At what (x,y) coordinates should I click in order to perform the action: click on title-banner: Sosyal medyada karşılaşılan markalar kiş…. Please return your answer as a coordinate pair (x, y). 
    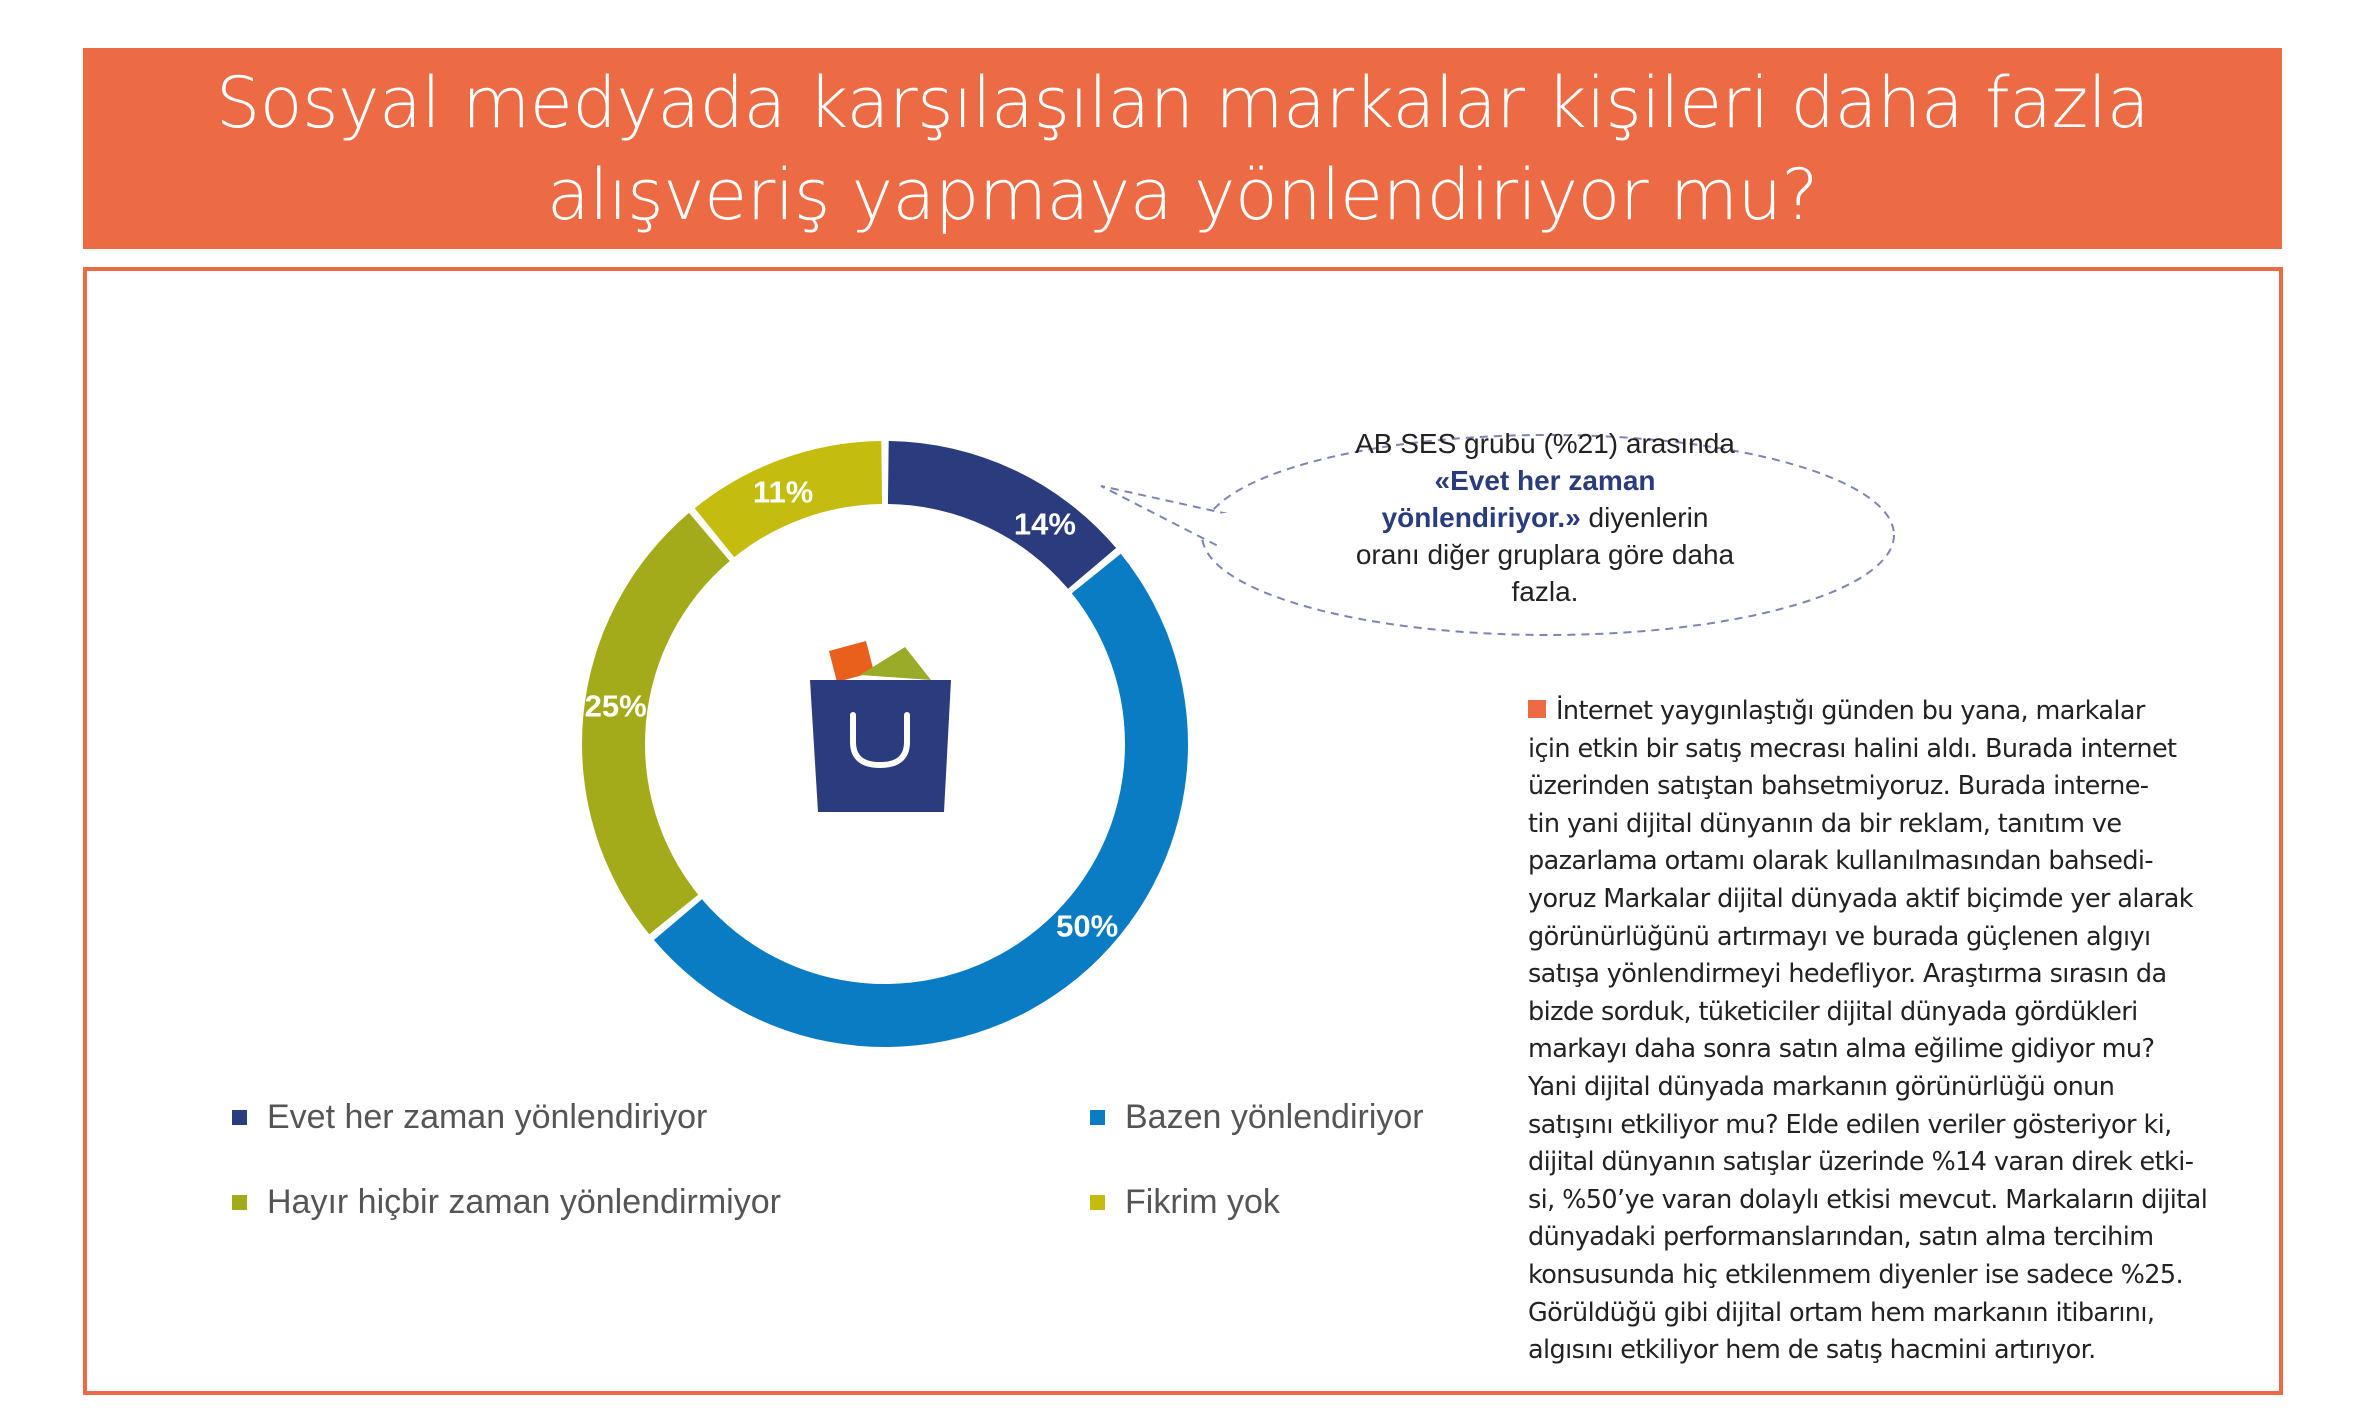
    Looking at the image, I should click on (1182, 148).